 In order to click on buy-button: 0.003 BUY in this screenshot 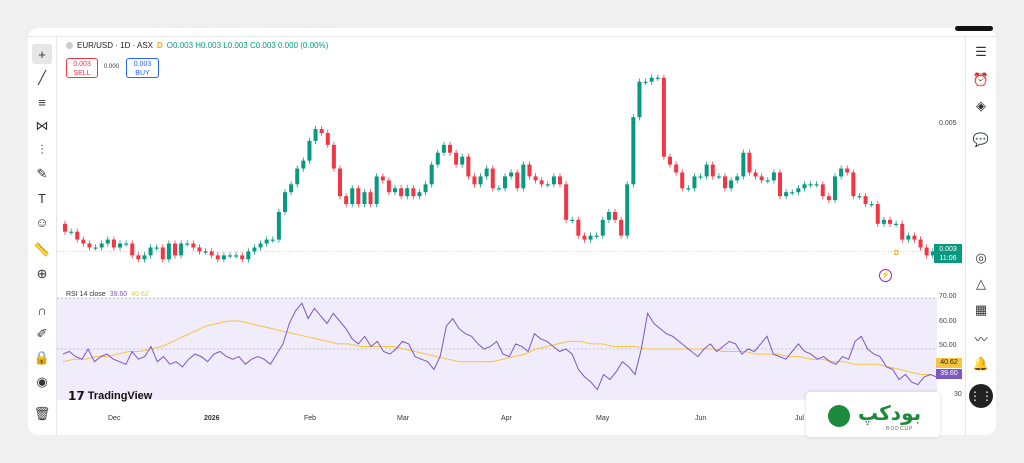, I will do `click(142, 68)`.